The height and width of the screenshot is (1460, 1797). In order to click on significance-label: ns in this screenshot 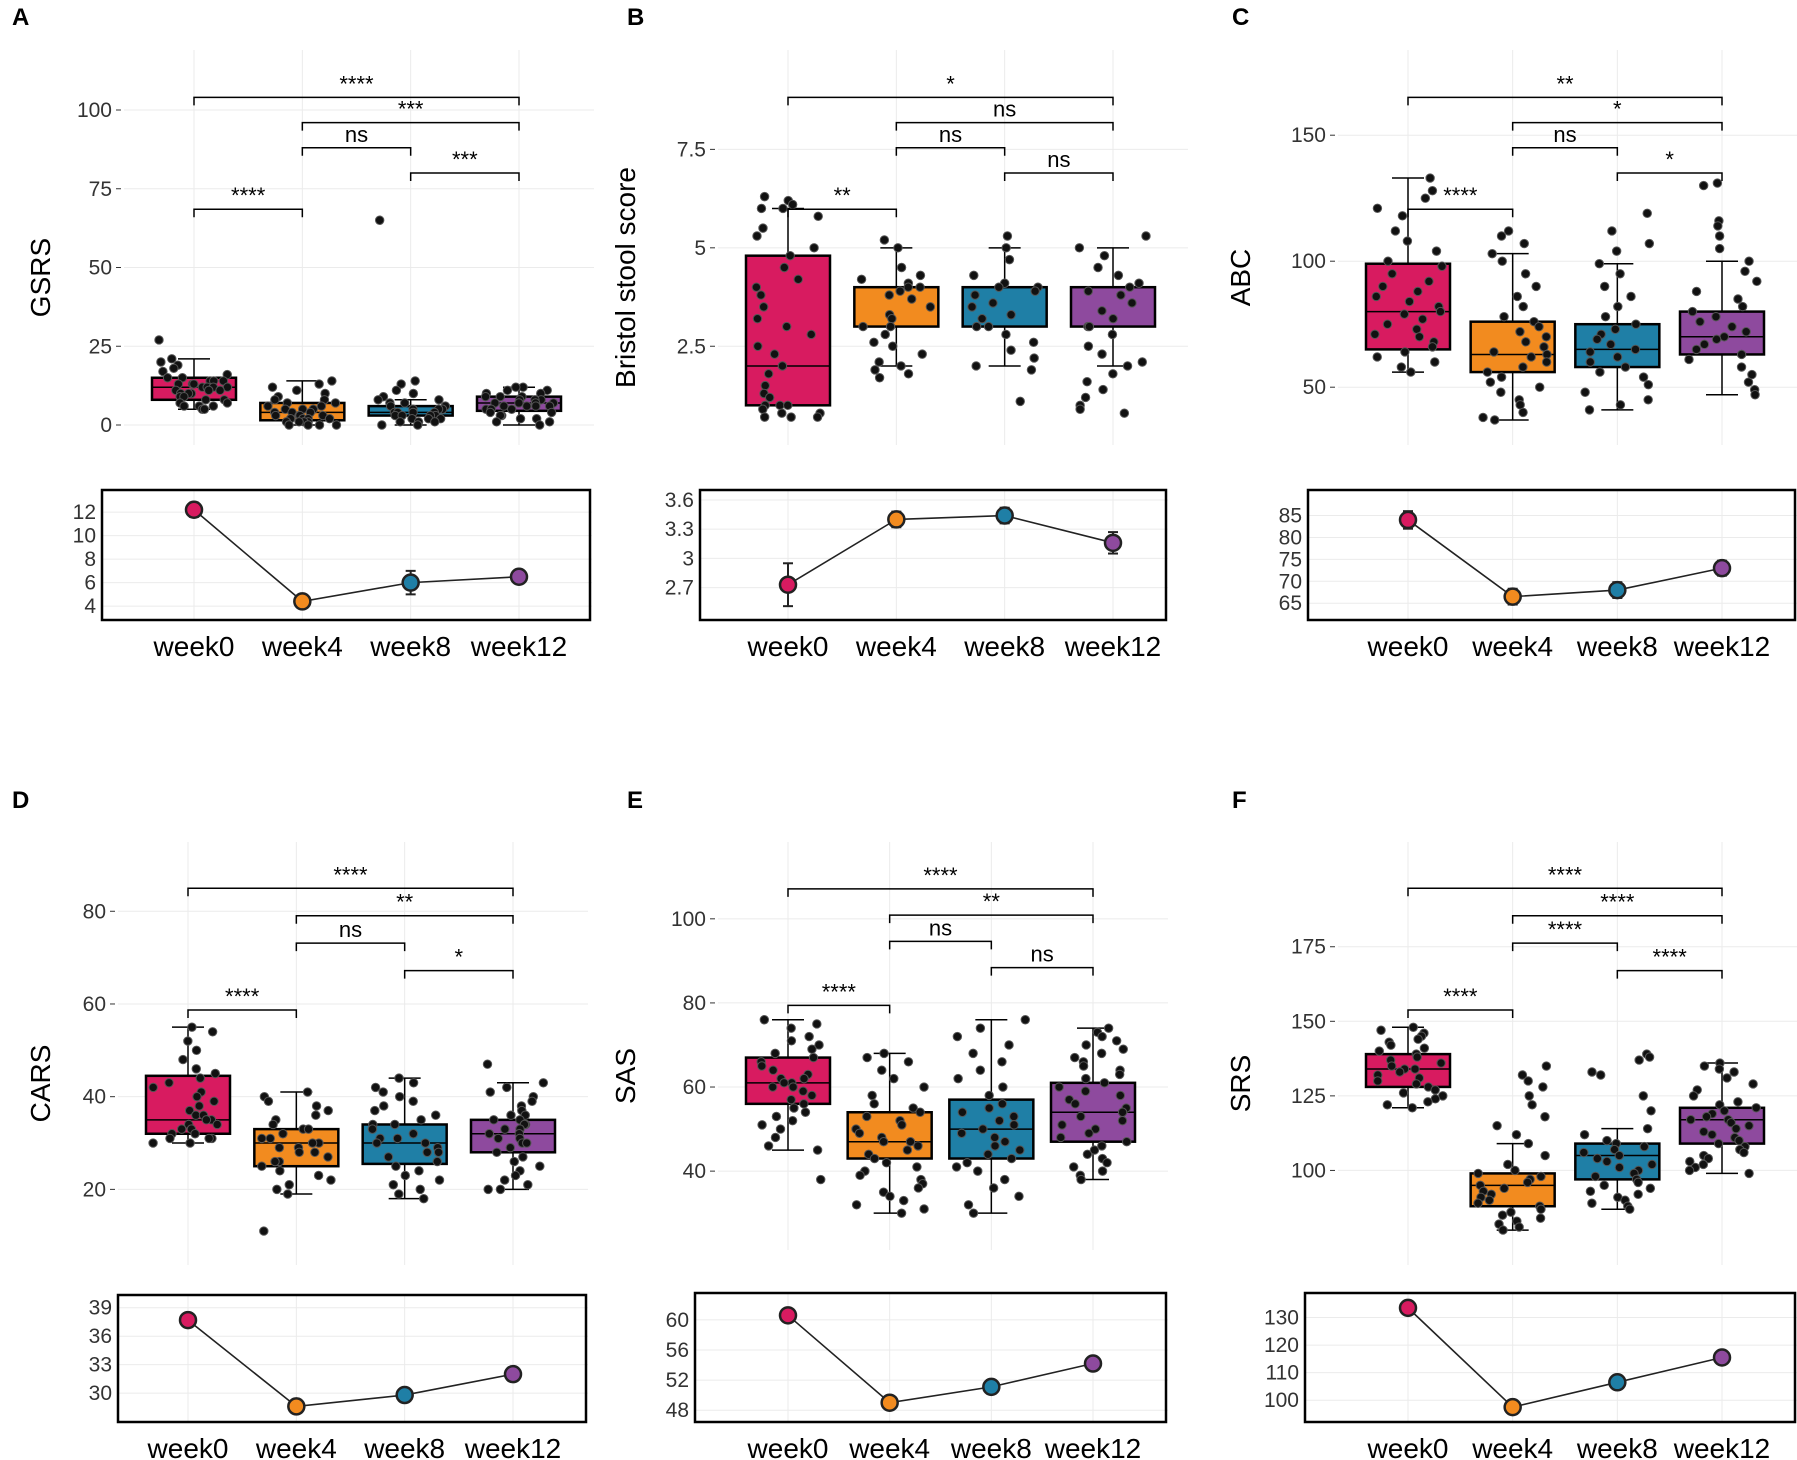, I will do `click(950, 134)`.